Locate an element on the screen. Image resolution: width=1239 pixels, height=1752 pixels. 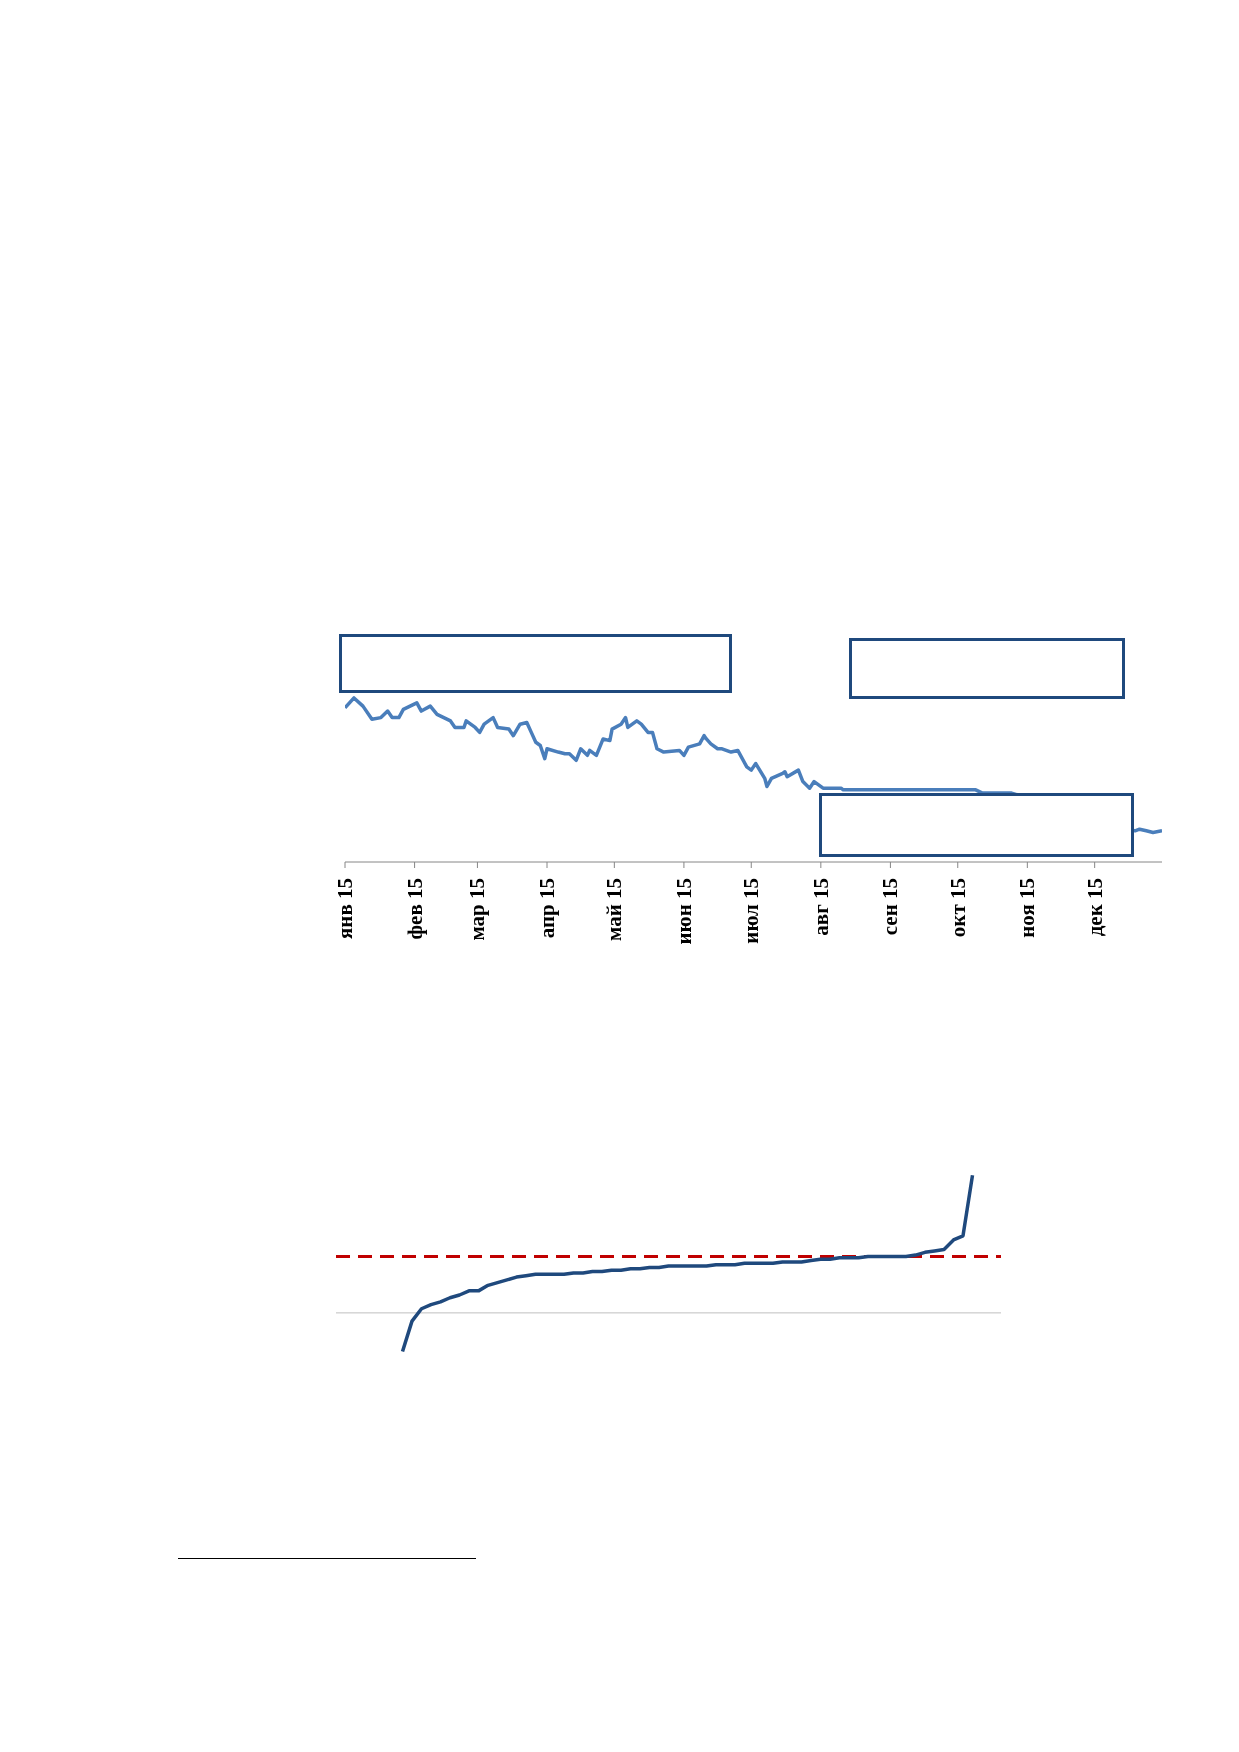
x-tick-label: ноя 15 is located at coordinates (1027, 908).